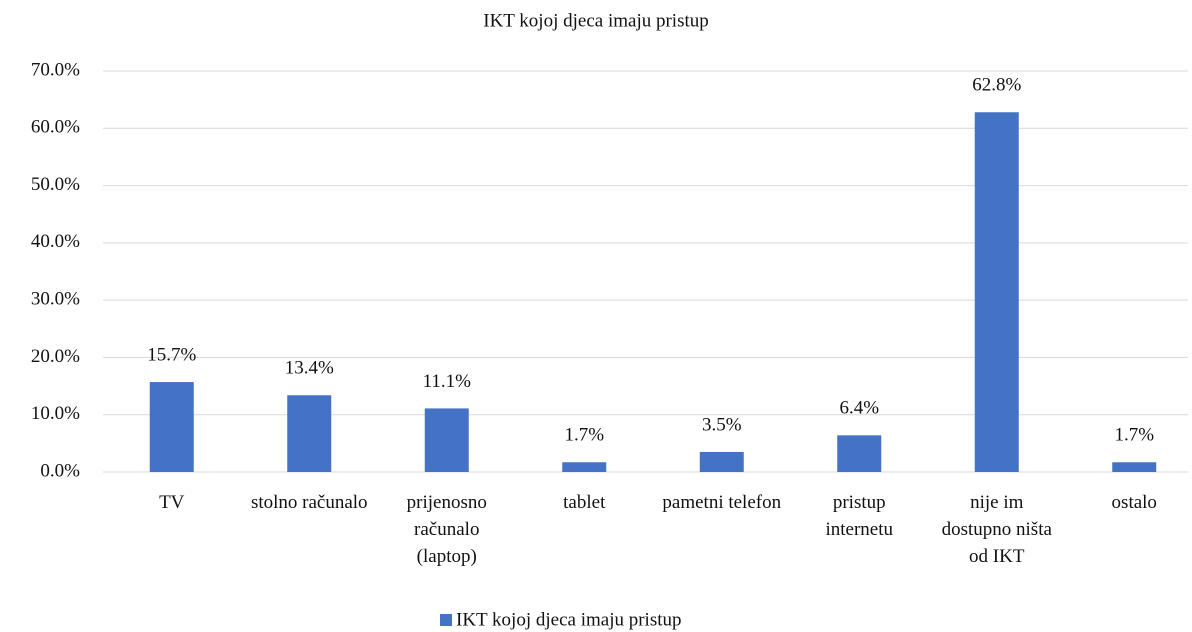 The image size is (1192, 632). What do you see at coordinates (1134, 502) in the screenshot?
I see `x-tick-label: ostalo` at bounding box center [1134, 502].